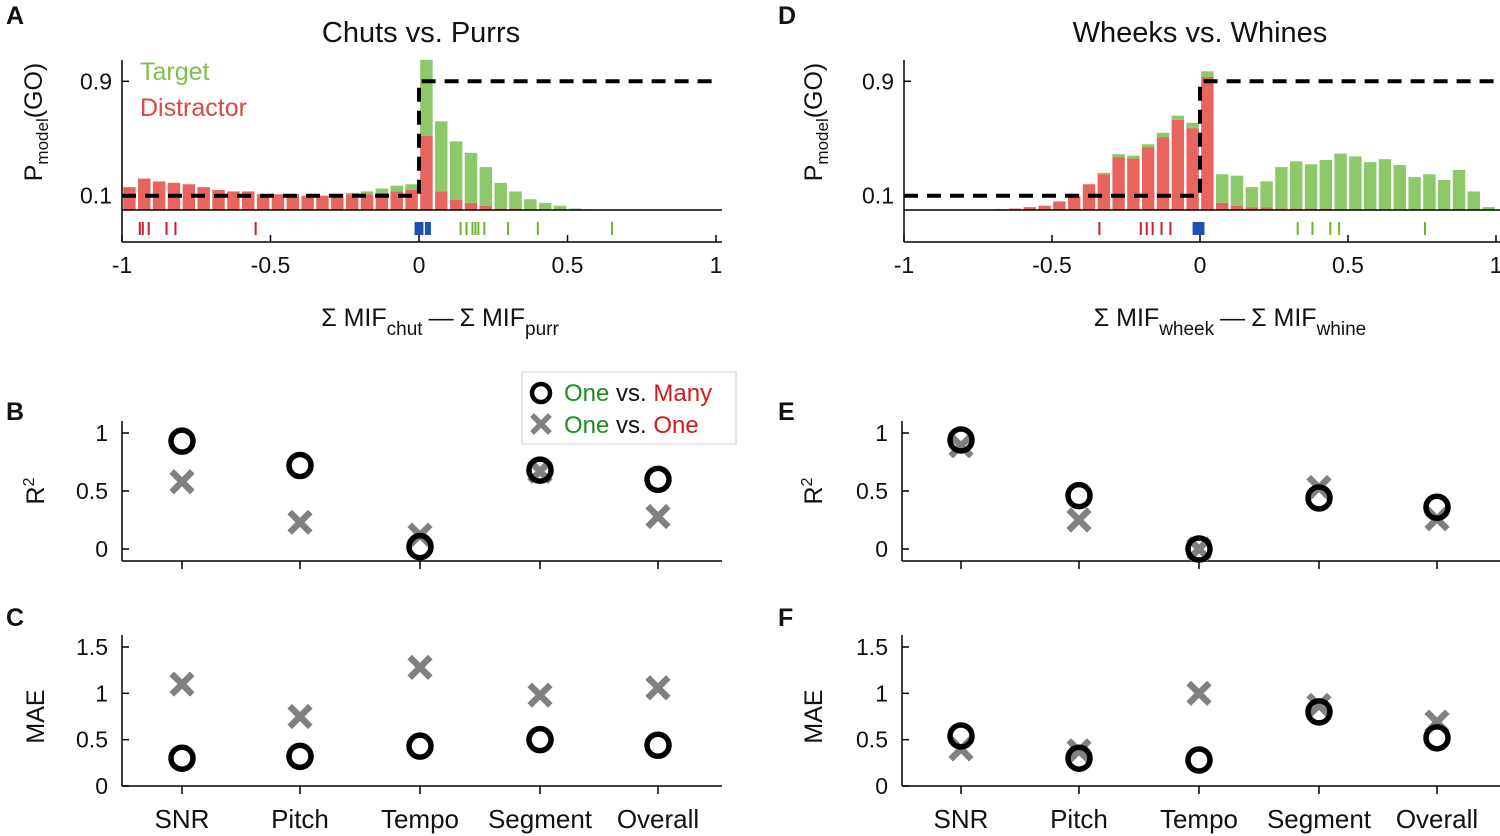  I want to click on bars-d, so click(1200, 140).